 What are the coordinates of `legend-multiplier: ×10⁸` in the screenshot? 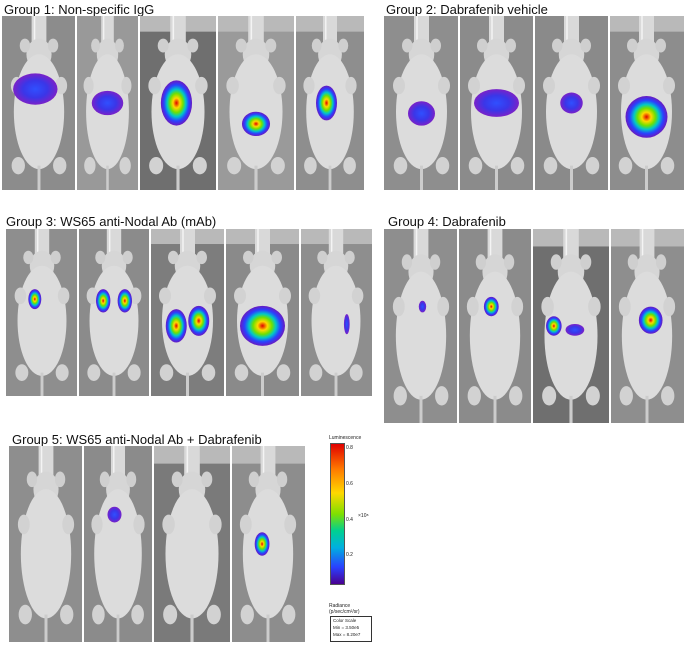 It's located at (363, 516).